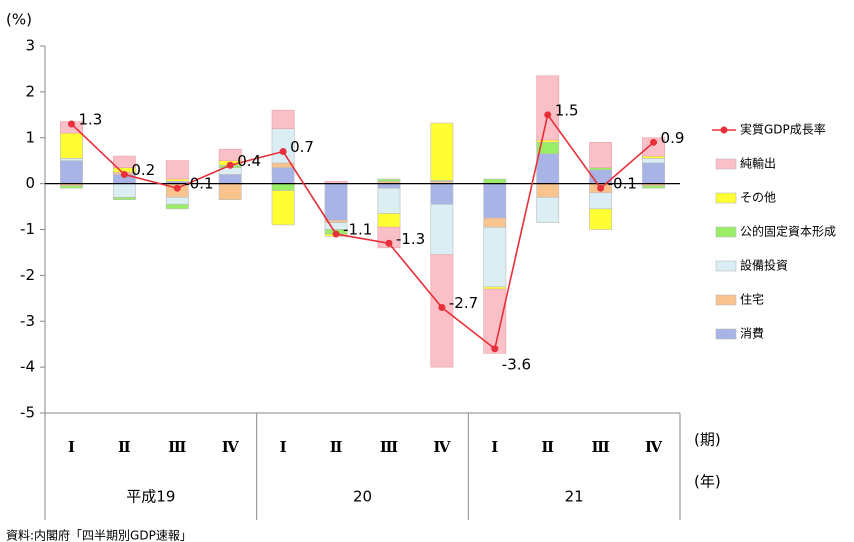 Image resolution: width=854 pixels, height=542 pixels. Describe the element at coordinates (27, 413) in the screenshot. I see `y-tick-label: -5` at that location.